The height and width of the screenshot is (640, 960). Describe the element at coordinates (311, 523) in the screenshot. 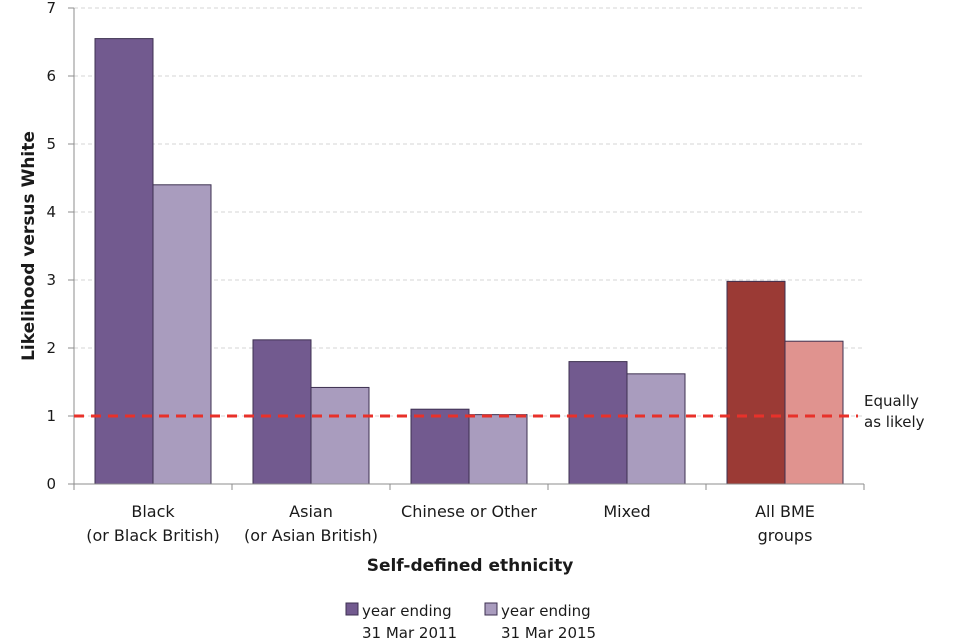

I see `x-category-label: Asian (or Asian British)` at that location.